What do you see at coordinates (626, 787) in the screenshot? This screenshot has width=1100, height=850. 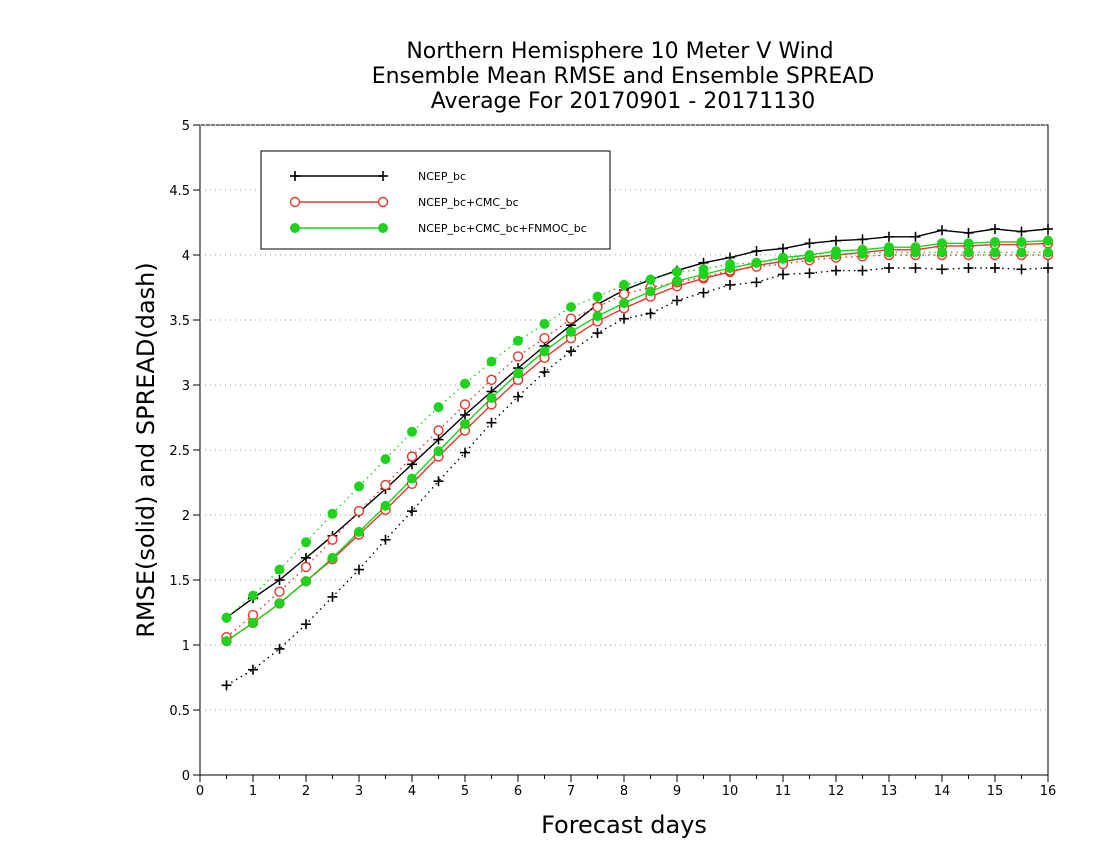 I see `x-axis: 0 1 2 3 4 5 6 7 8 9 10 11 12 13 14 15 16` at bounding box center [626, 787].